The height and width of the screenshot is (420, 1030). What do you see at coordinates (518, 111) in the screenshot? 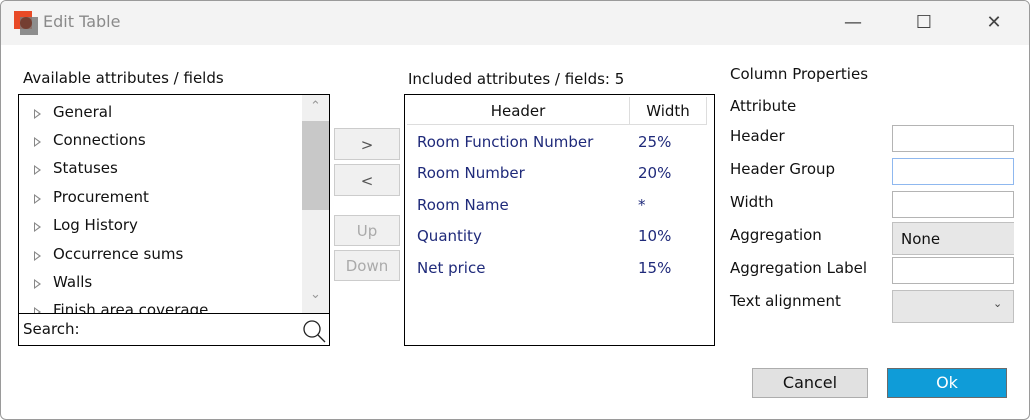
I see `column-header-header: Header` at bounding box center [518, 111].